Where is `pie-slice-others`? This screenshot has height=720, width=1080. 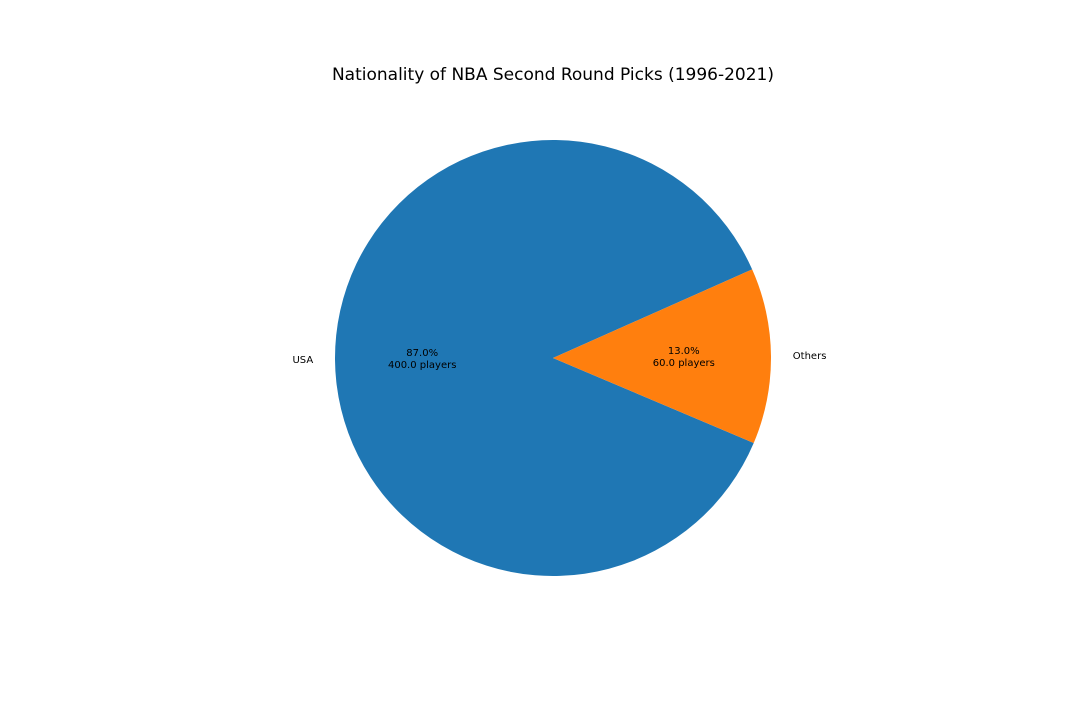
pie-slice-others is located at coordinates (662, 356).